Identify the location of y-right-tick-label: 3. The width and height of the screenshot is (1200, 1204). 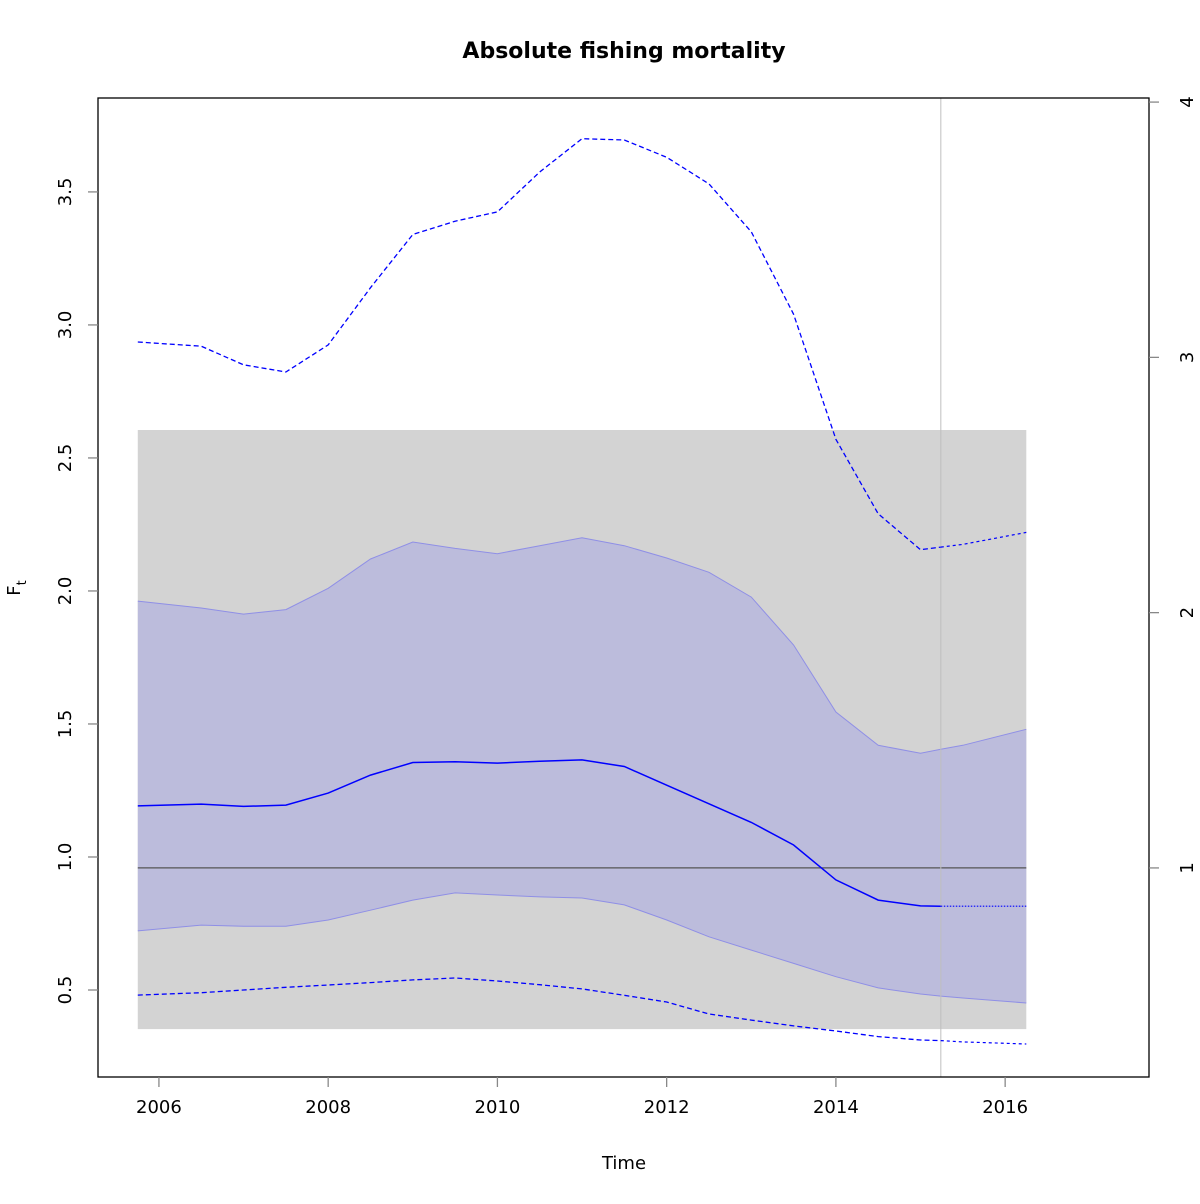
(1187, 357).